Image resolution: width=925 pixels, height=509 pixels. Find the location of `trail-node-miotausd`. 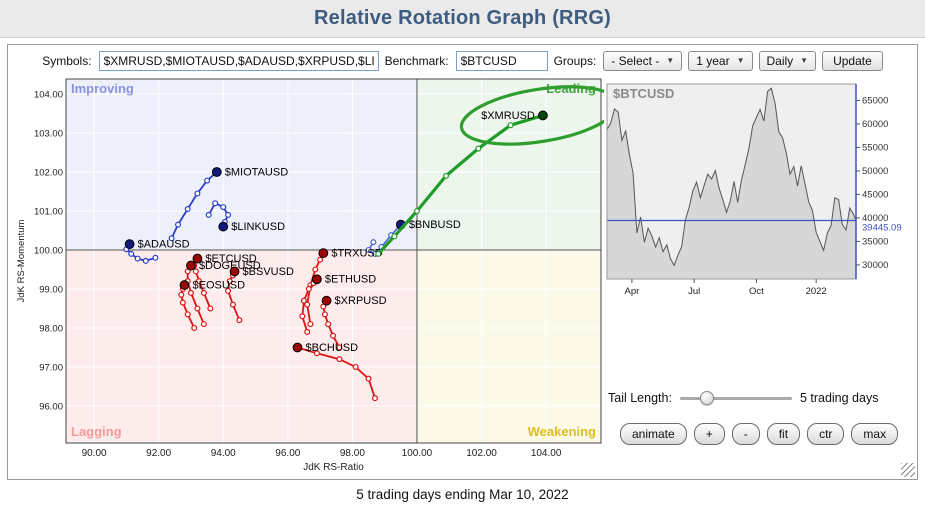

trail-node-miotausd is located at coordinates (171, 238).